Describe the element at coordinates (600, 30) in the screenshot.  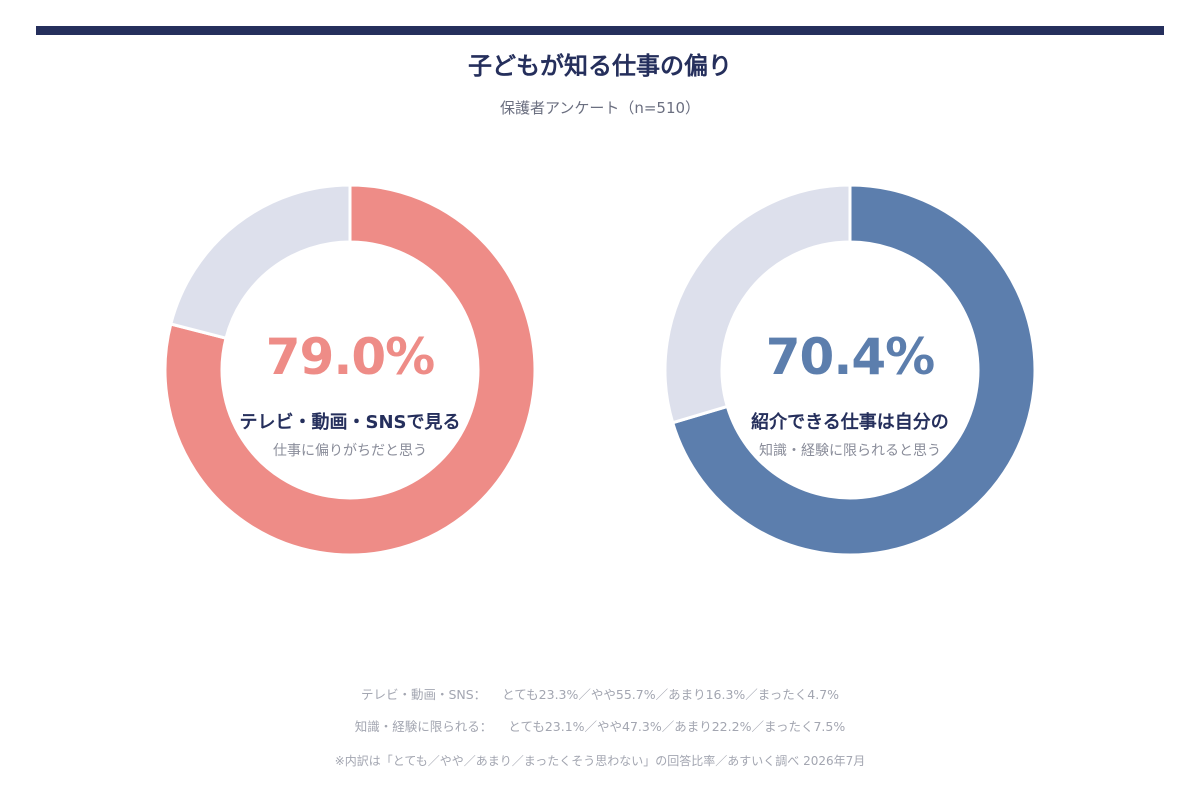
I see `top-accent-bar` at that location.